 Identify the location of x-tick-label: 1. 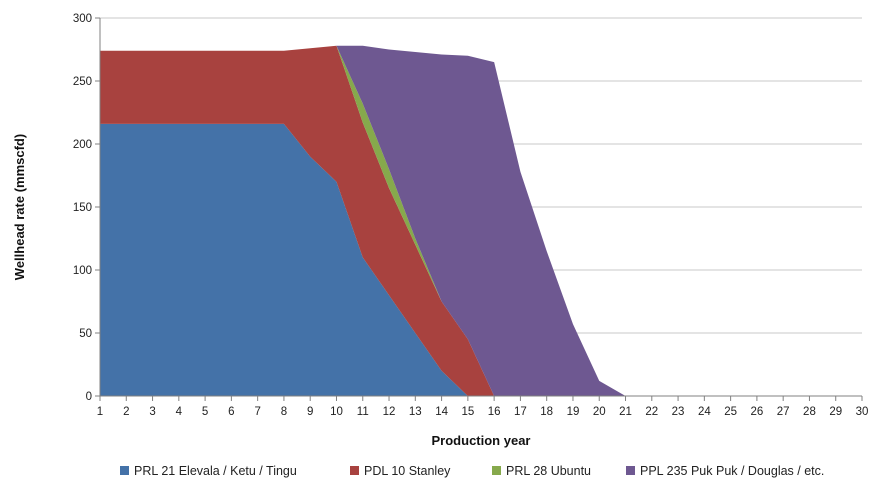
(100, 412).